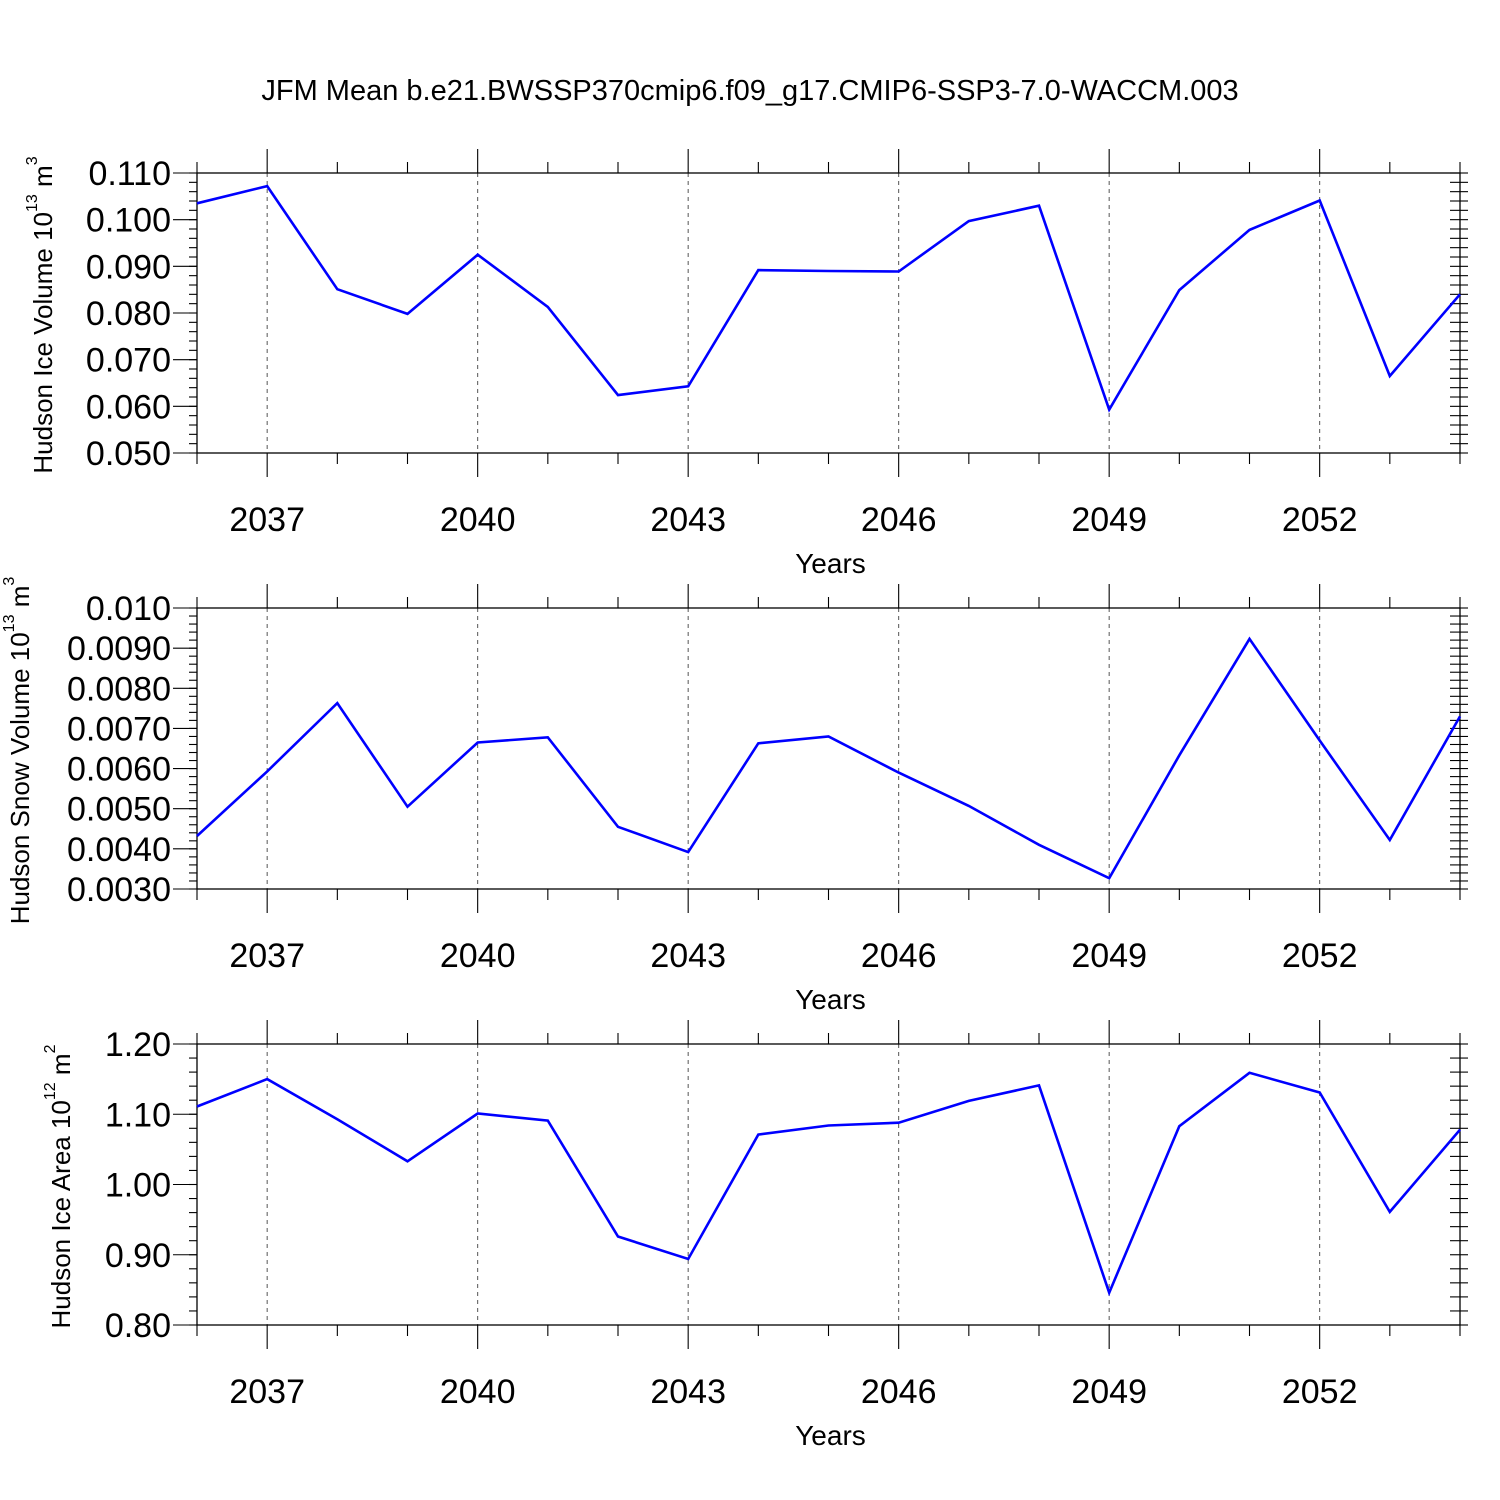 This screenshot has width=1500, height=1500. What do you see at coordinates (128, 454) in the screenshot?
I see `y-tick-label: 0.050` at bounding box center [128, 454].